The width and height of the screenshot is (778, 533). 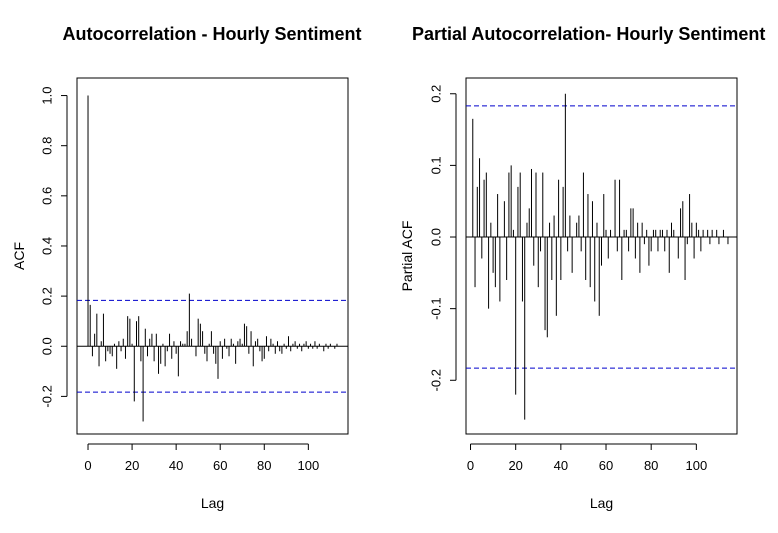 I want to click on pacf-x-axis-label: Lag, so click(x=601, y=503).